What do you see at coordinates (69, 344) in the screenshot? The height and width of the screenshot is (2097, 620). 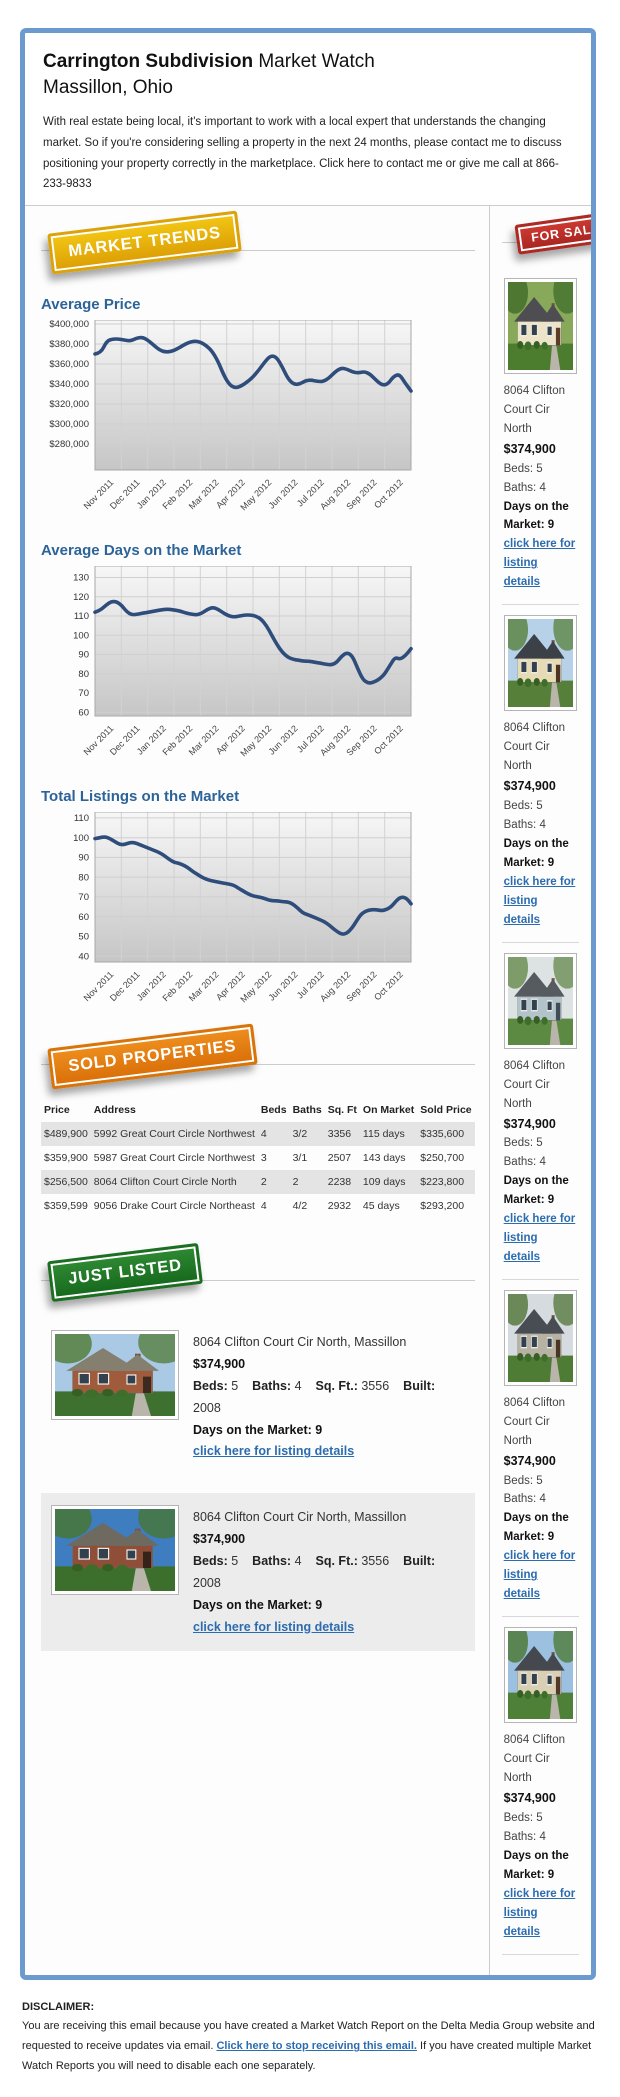 I see `svg-text: $380,000` at bounding box center [69, 344].